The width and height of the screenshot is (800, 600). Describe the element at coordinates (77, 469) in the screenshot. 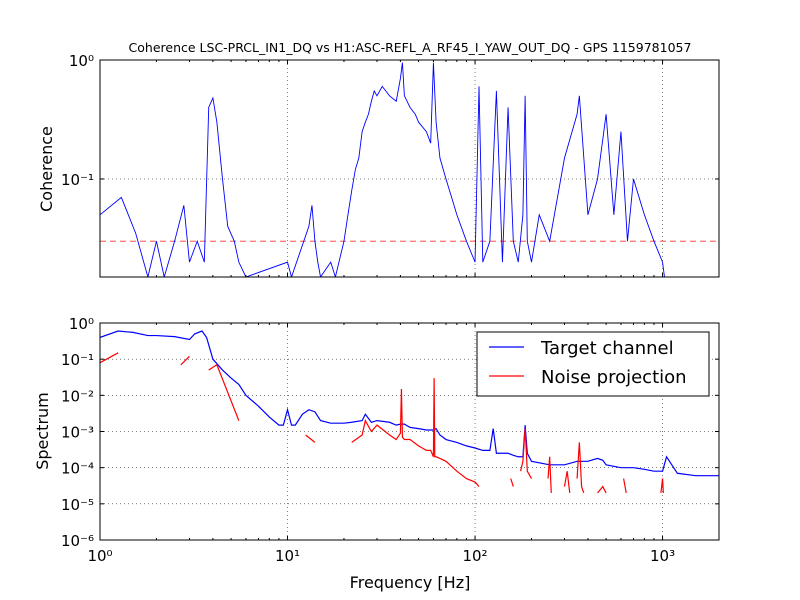

I see `spectrum-y-tick-label: 10⁻⁴` at that location.